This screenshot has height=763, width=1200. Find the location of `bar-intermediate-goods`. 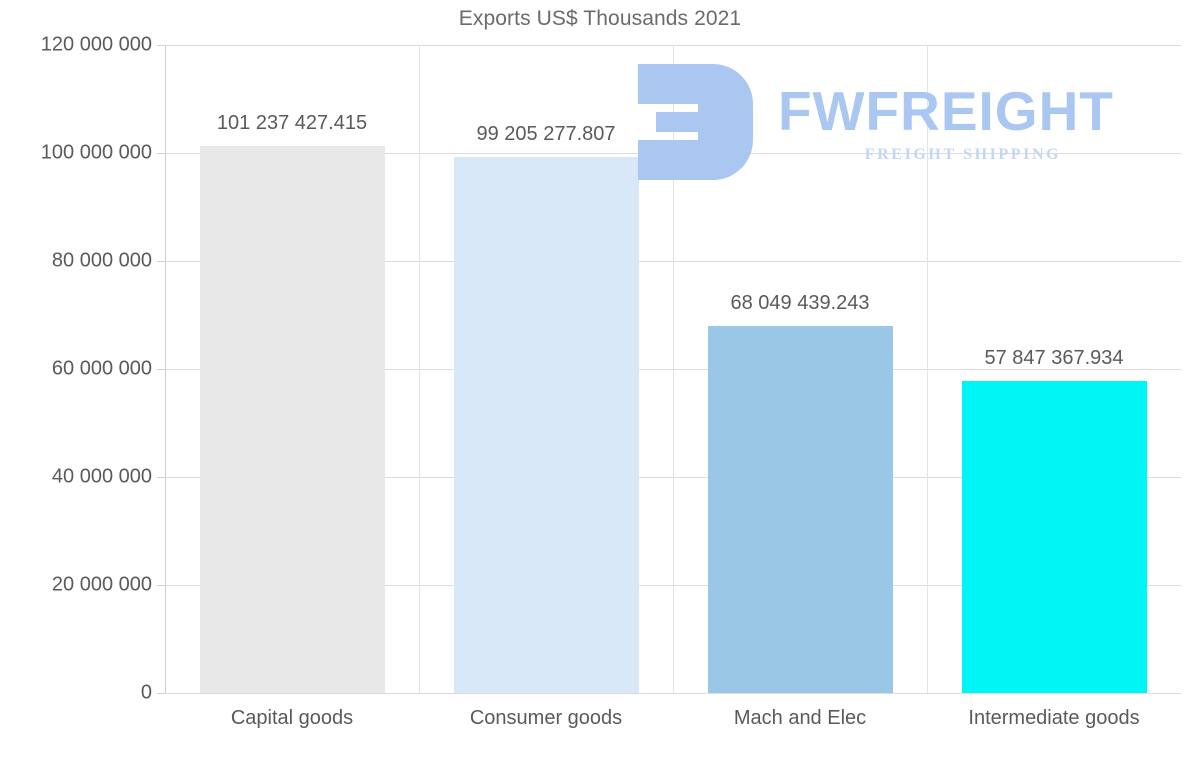

bar-intermediate-goods is located at coordinates (1054, 536).